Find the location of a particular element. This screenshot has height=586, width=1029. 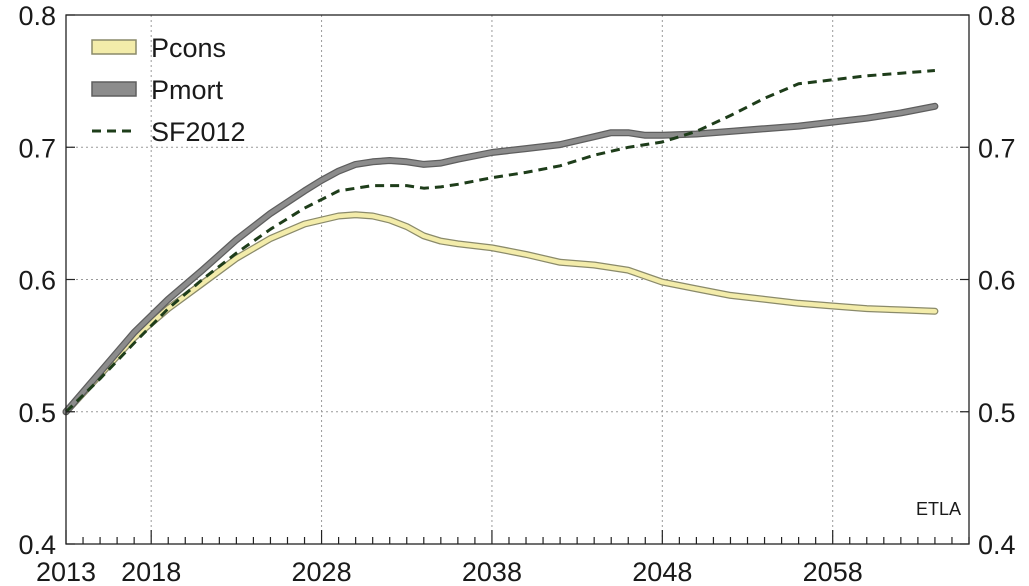

y-tick-label-right: 0.6 is located at coordinates (997, 281).